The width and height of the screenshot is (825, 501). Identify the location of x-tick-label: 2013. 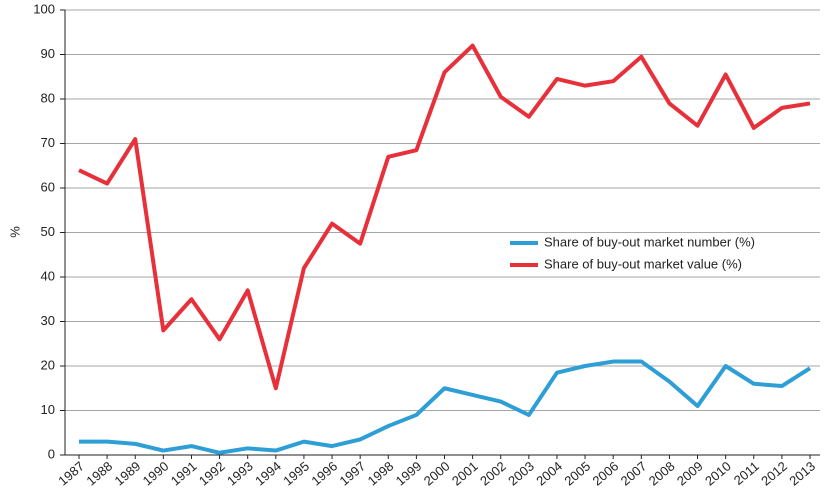
(802, 473).